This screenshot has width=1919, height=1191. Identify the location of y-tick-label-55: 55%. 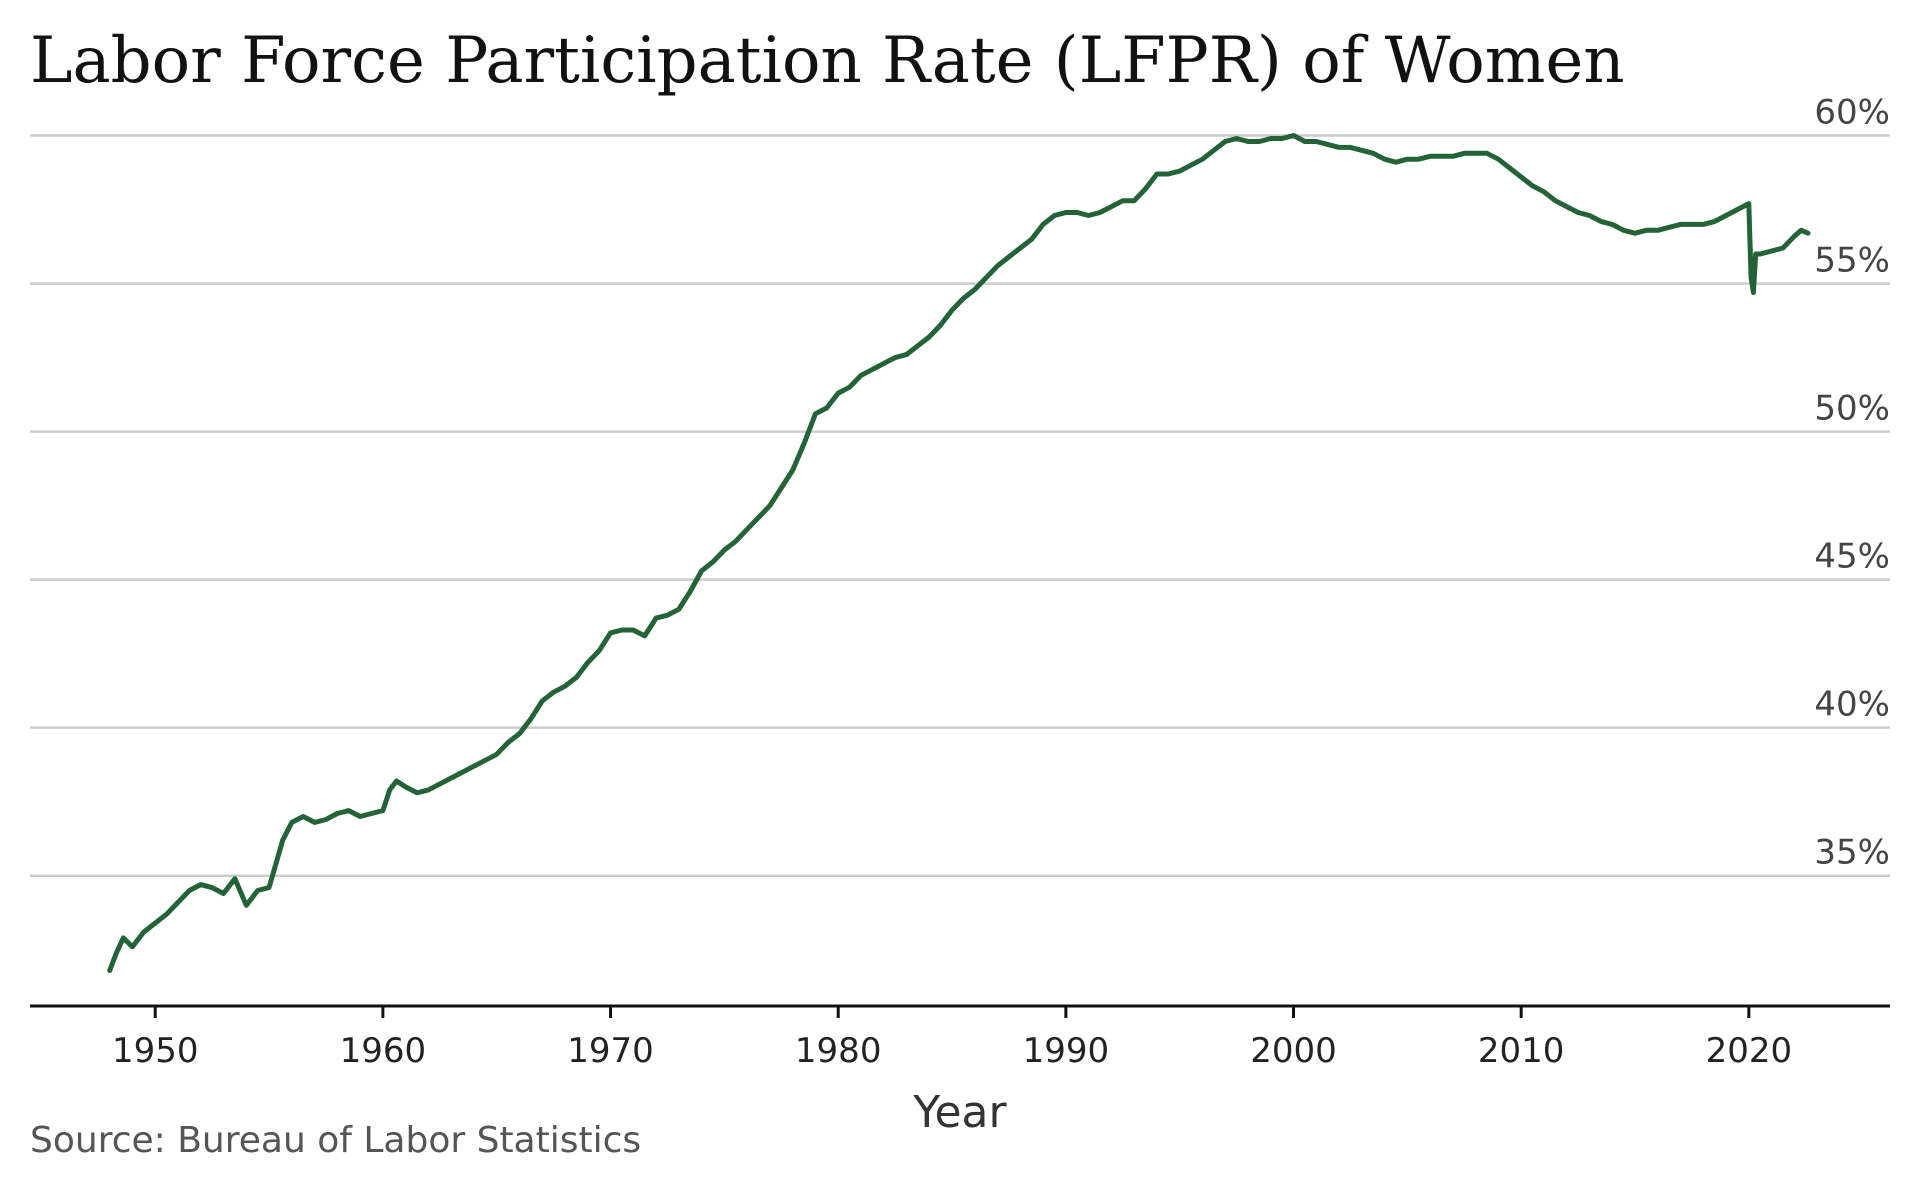
(1852, 261).